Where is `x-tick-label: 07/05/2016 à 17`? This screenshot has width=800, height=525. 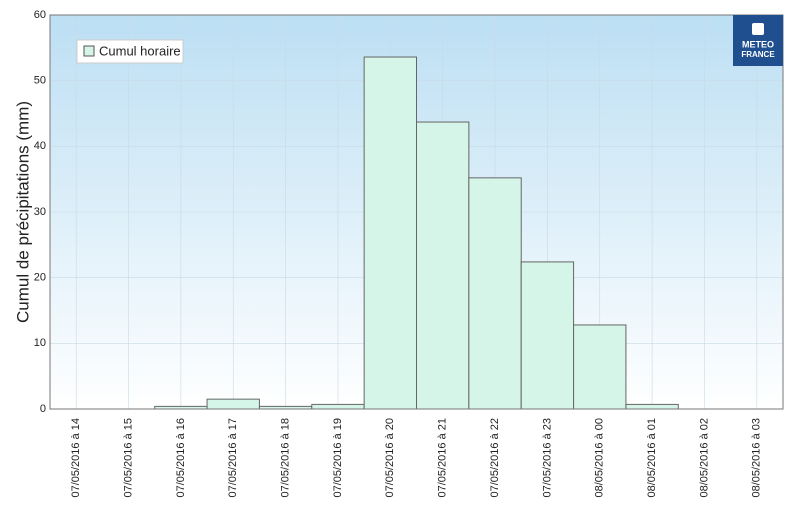
x-tick-label: 07/05/2016 à 17 is located at coordinates (233, 458).